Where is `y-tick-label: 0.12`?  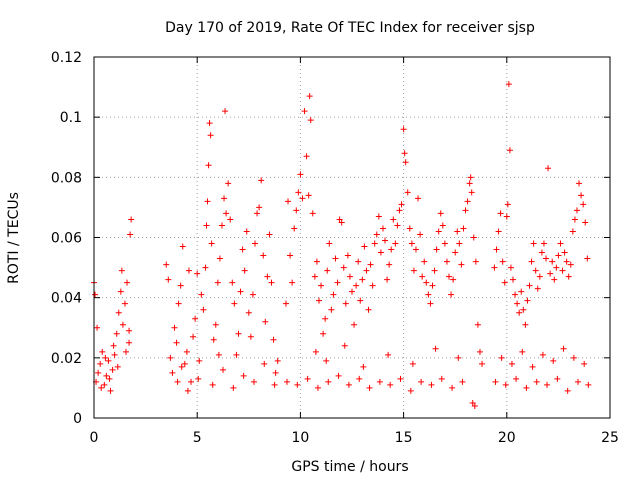
y-tick-label: 0.12 is located at coordinates (66, 58).